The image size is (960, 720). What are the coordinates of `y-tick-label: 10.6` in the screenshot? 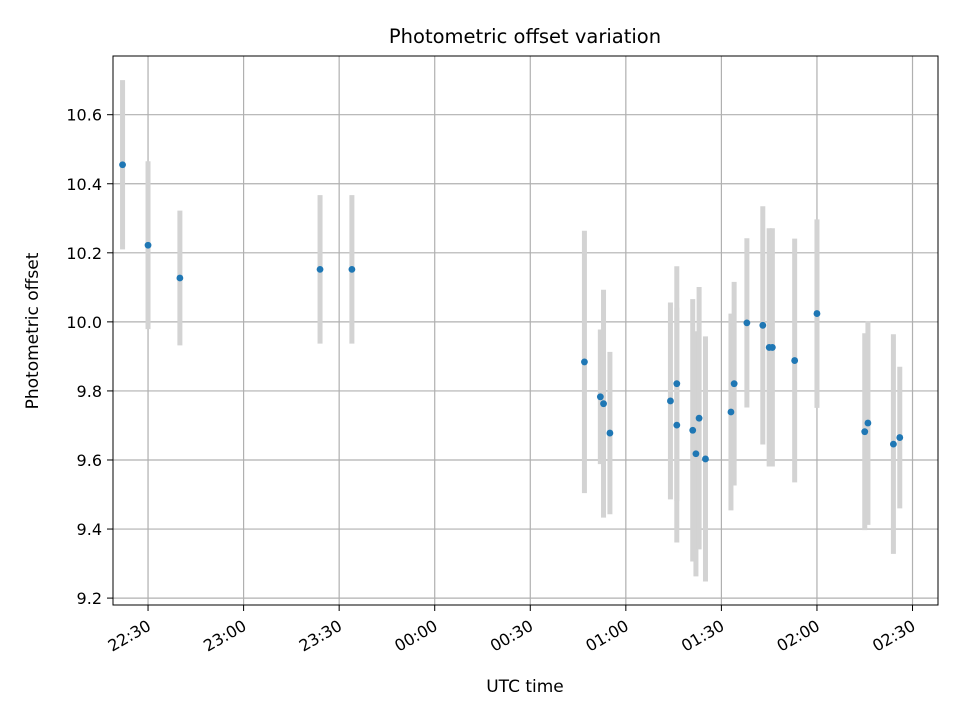 It's located at (84, 115).